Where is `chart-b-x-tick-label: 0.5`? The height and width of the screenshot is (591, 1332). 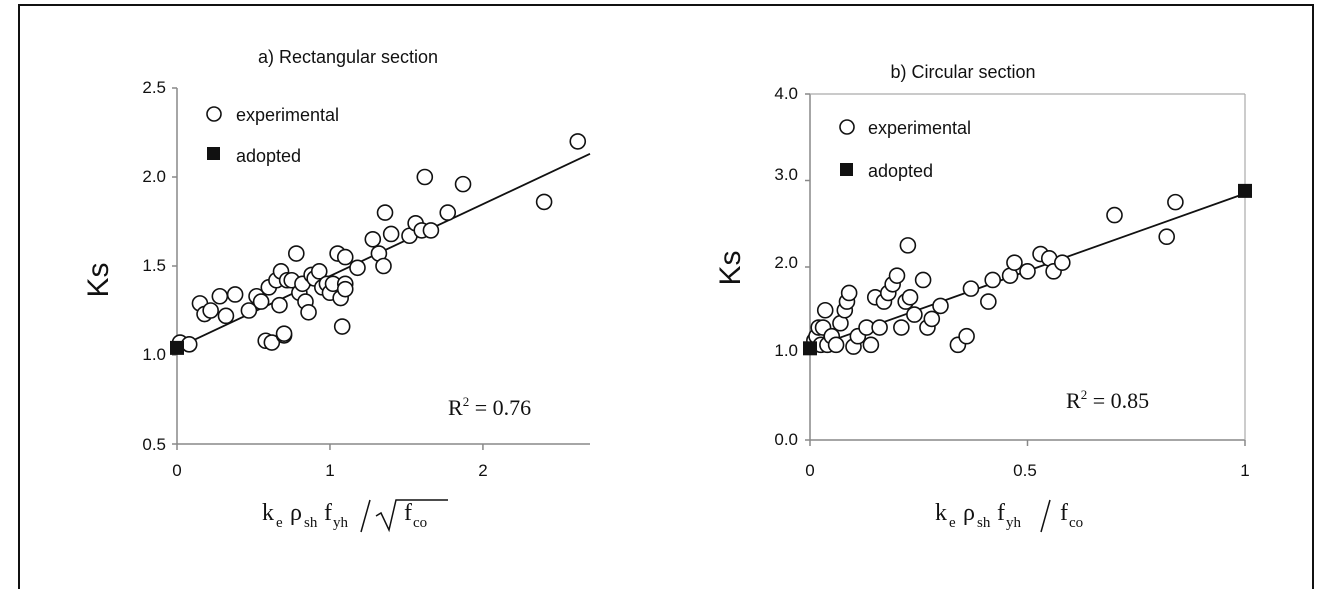
chart-b-x-tick-label: 0.5 is located at coordinates (1025, 470).